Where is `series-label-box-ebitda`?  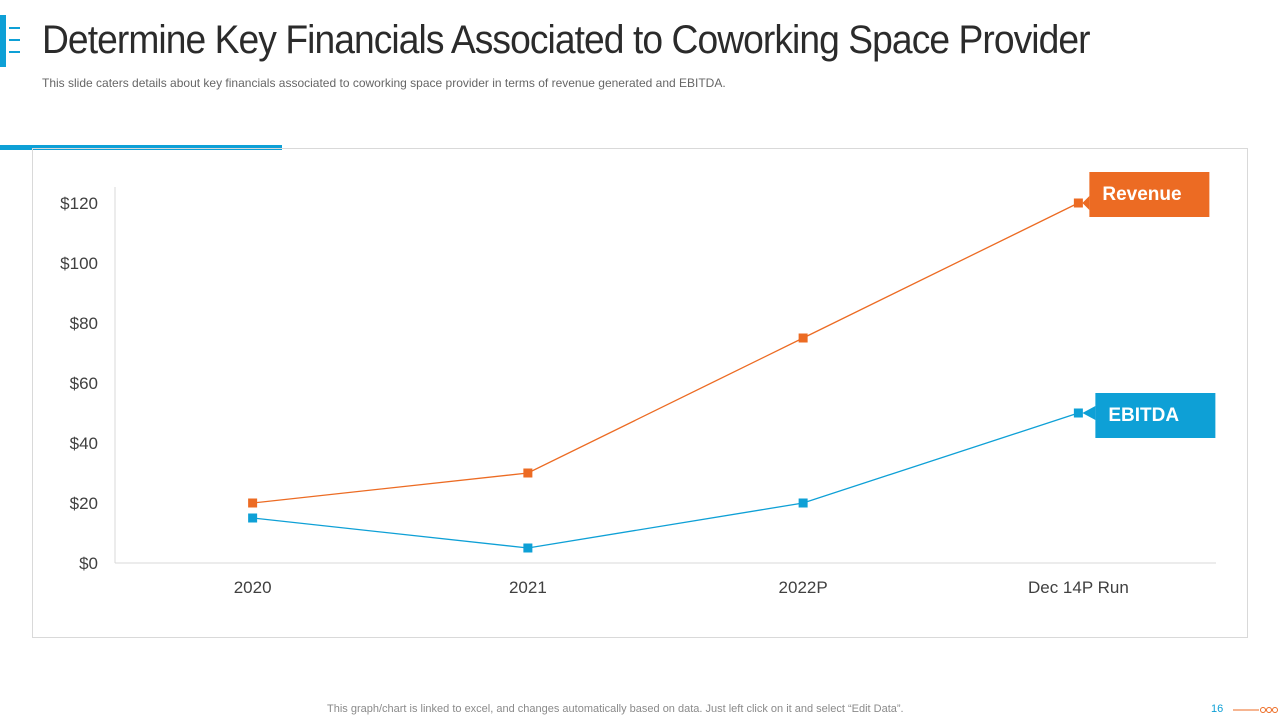 series-label-box-ebitda is located at coordinates (1155, 415).